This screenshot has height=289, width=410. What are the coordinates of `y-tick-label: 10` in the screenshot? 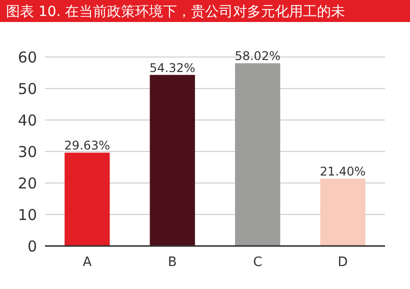 It's located at (27, 215).